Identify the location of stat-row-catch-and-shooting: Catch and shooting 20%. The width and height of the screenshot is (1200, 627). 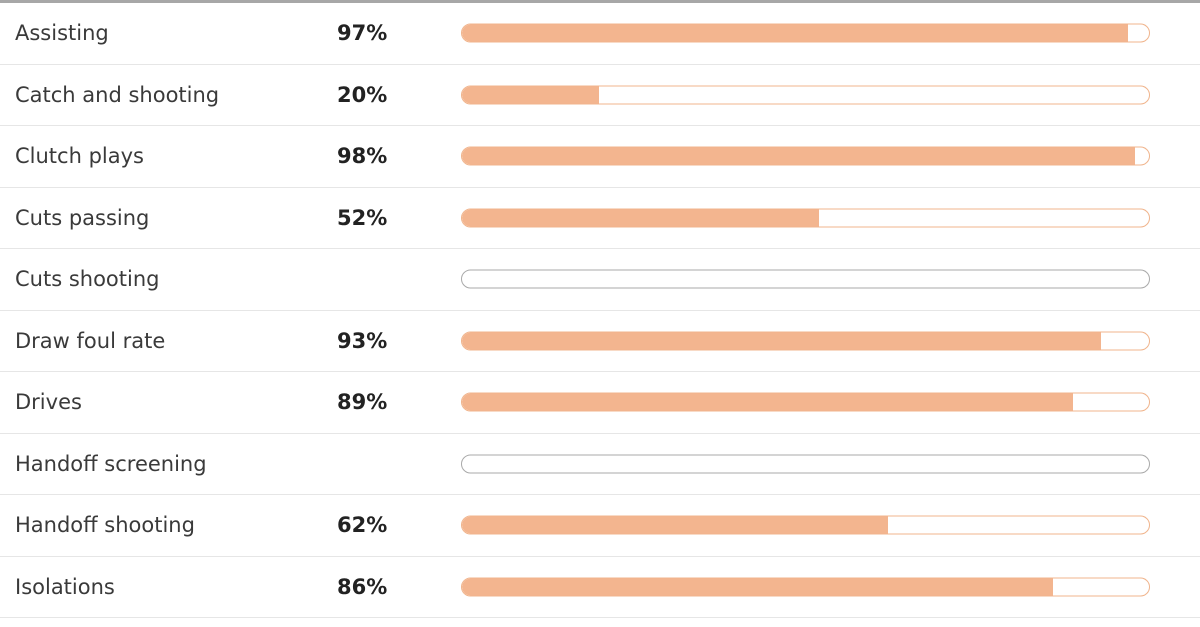
(600, 95).